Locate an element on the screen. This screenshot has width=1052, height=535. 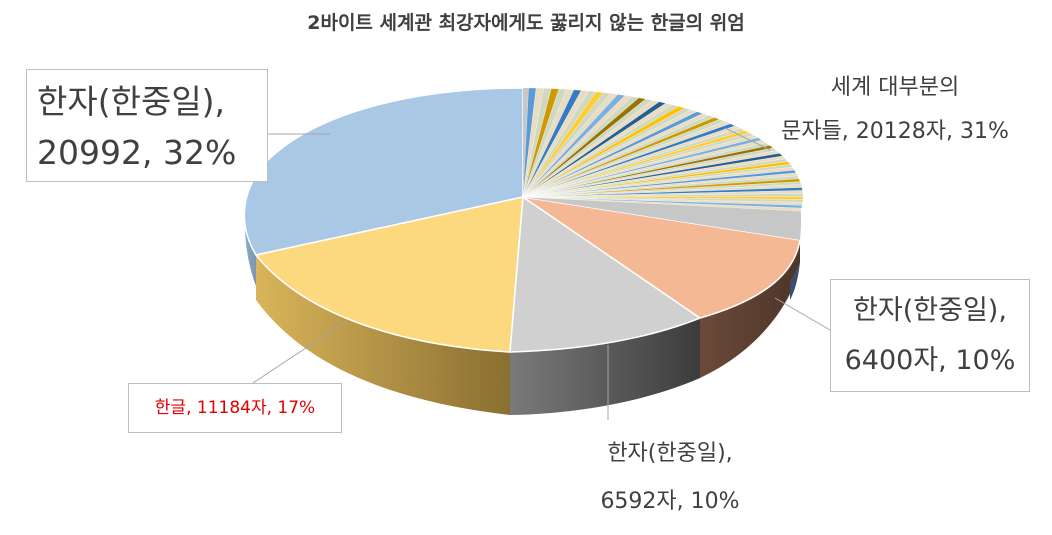
pie-side-thin is located at coordinates (795, 281).